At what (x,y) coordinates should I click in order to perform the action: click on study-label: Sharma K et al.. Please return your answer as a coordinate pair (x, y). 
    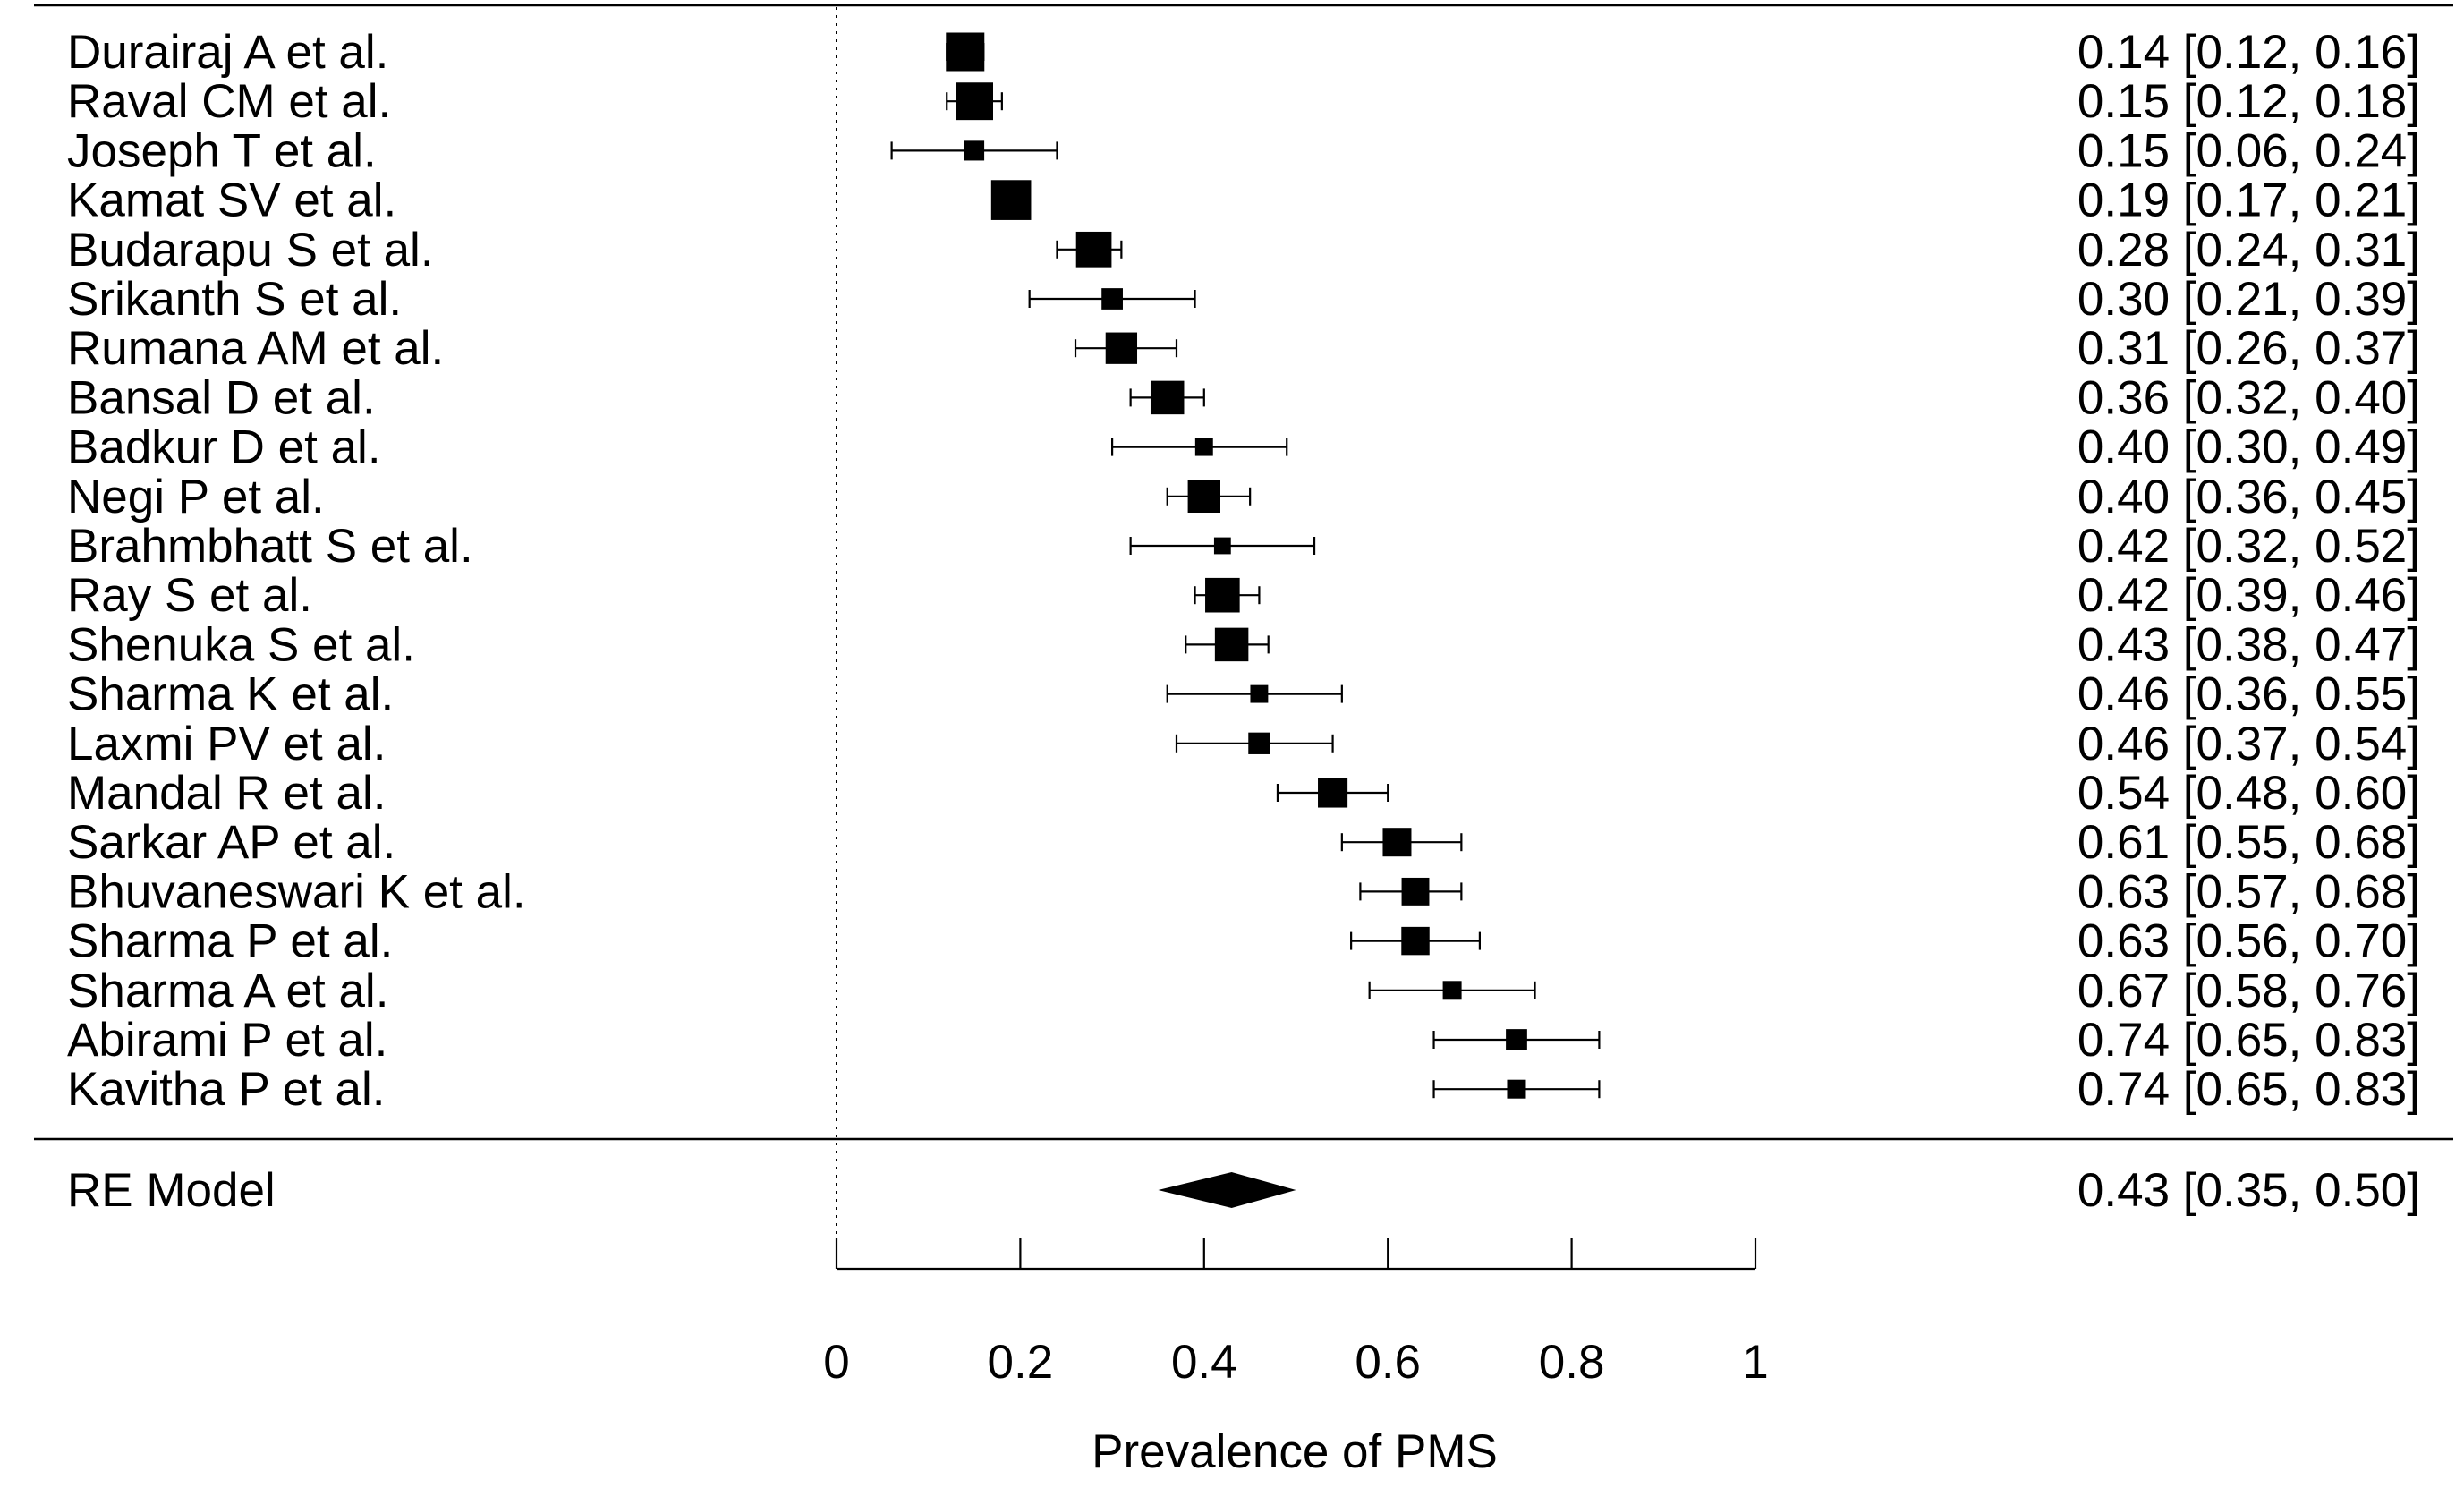
    Looking at the image, I should click on (231, 695).